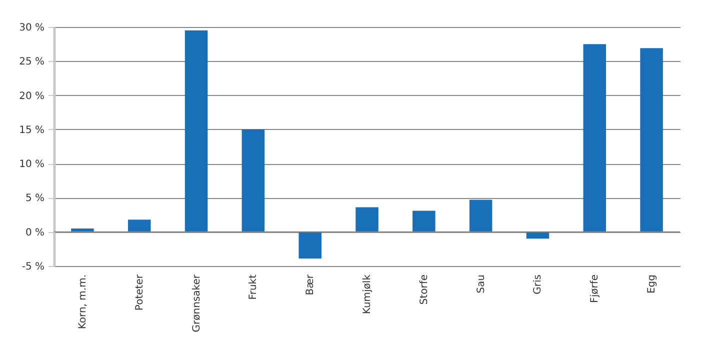 Image resolution: width=719 pixels, height=341 pixels. Describe the element at coordinates (254, 287) in the screenshot. I see `x-tick-label: Frukt` at that location.